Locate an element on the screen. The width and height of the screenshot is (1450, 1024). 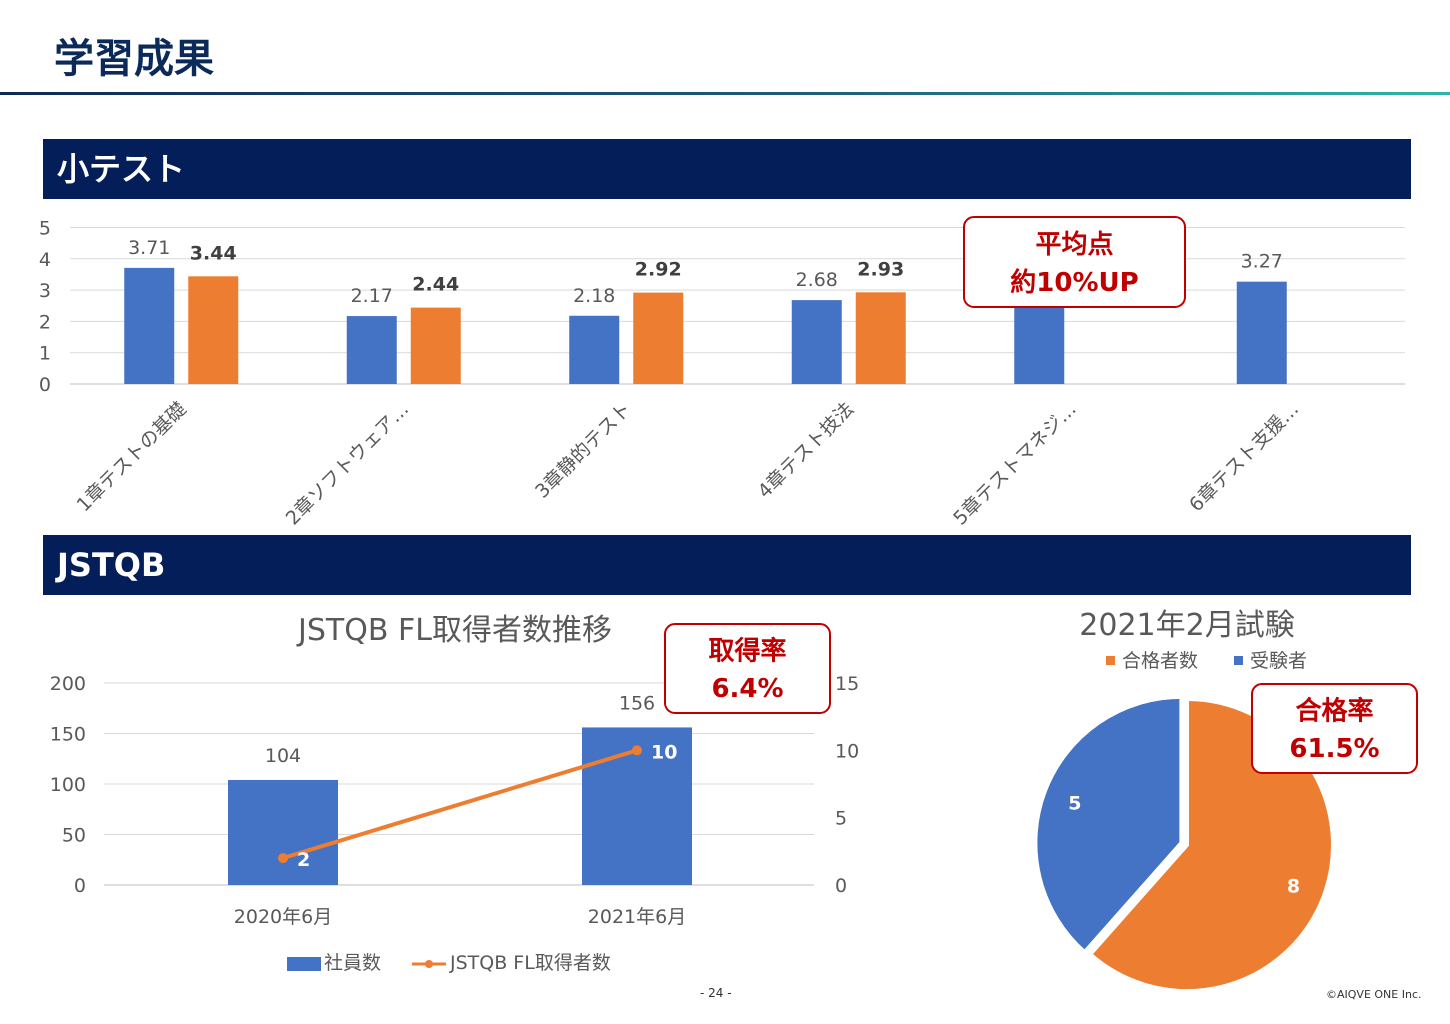
y-tick-label: 5 is located at coordinates (45, 229).